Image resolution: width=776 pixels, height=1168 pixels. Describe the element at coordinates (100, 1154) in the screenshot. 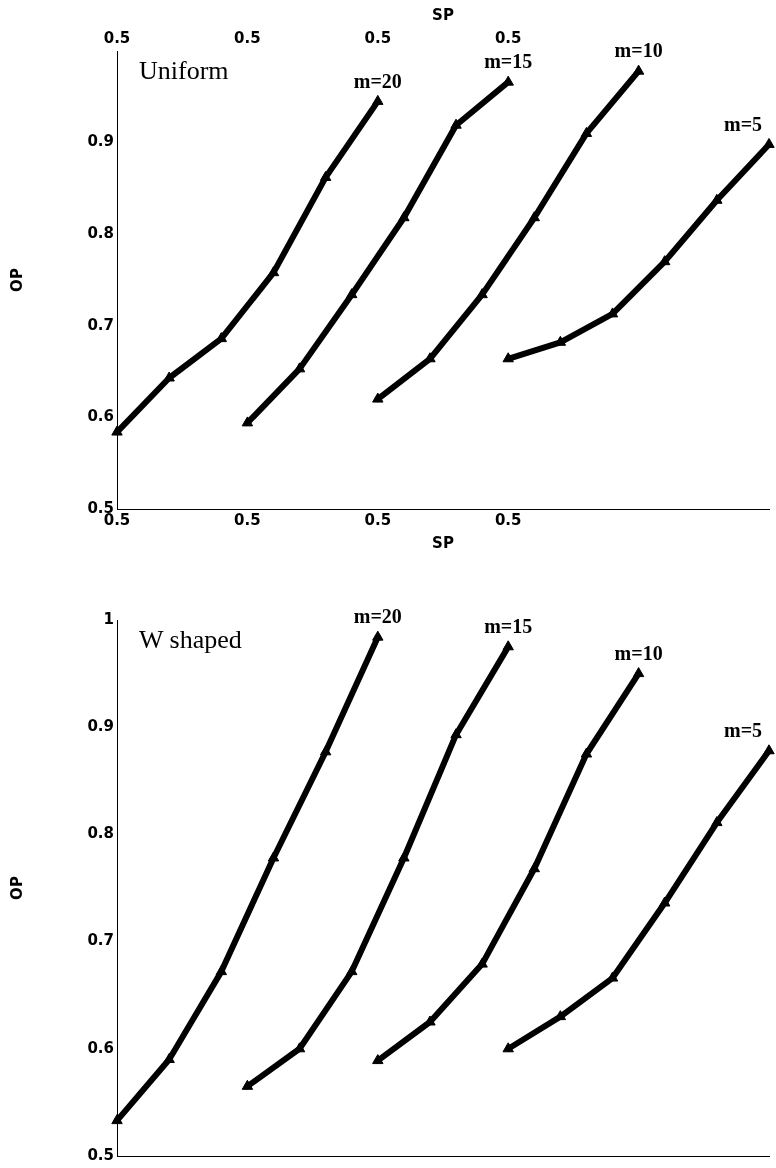

I see `y-tick-label: 0.5` at that location.